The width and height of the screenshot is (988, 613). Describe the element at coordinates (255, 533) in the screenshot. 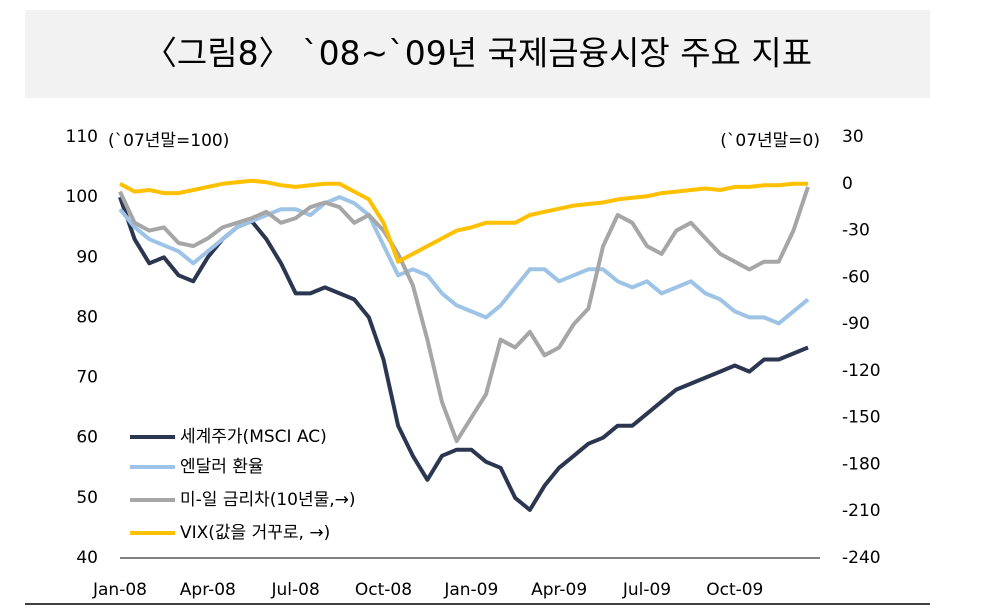

I see `legend-label: VIX(값을 거꾸로, →)` at that location.